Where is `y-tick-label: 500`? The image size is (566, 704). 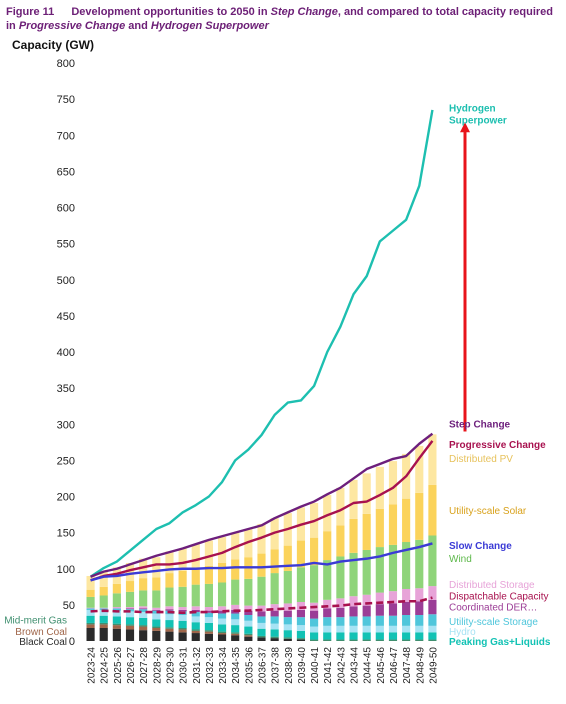 y-tick-label: 500 is located at coordinates (66, 281).